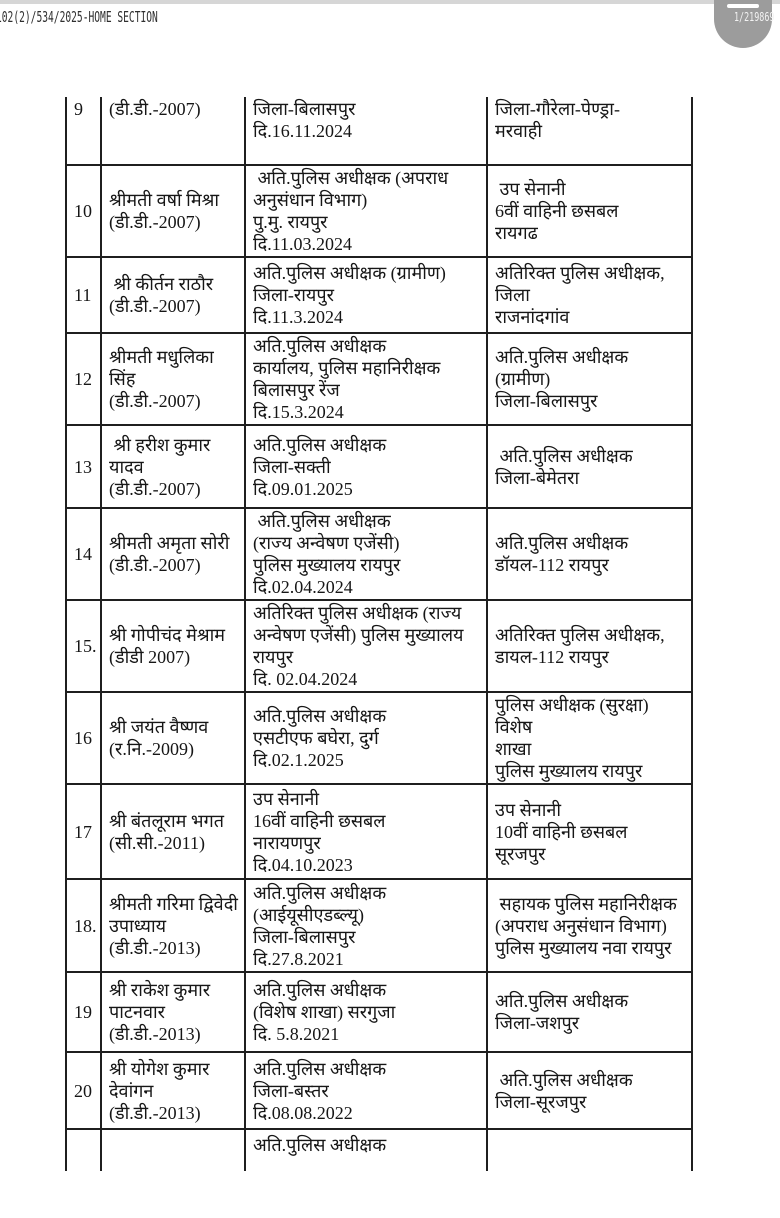  I want to click on new-posting-cell: जिला-गौरेला-पेण्ड्रा- मरवाही, so click(589, 131).